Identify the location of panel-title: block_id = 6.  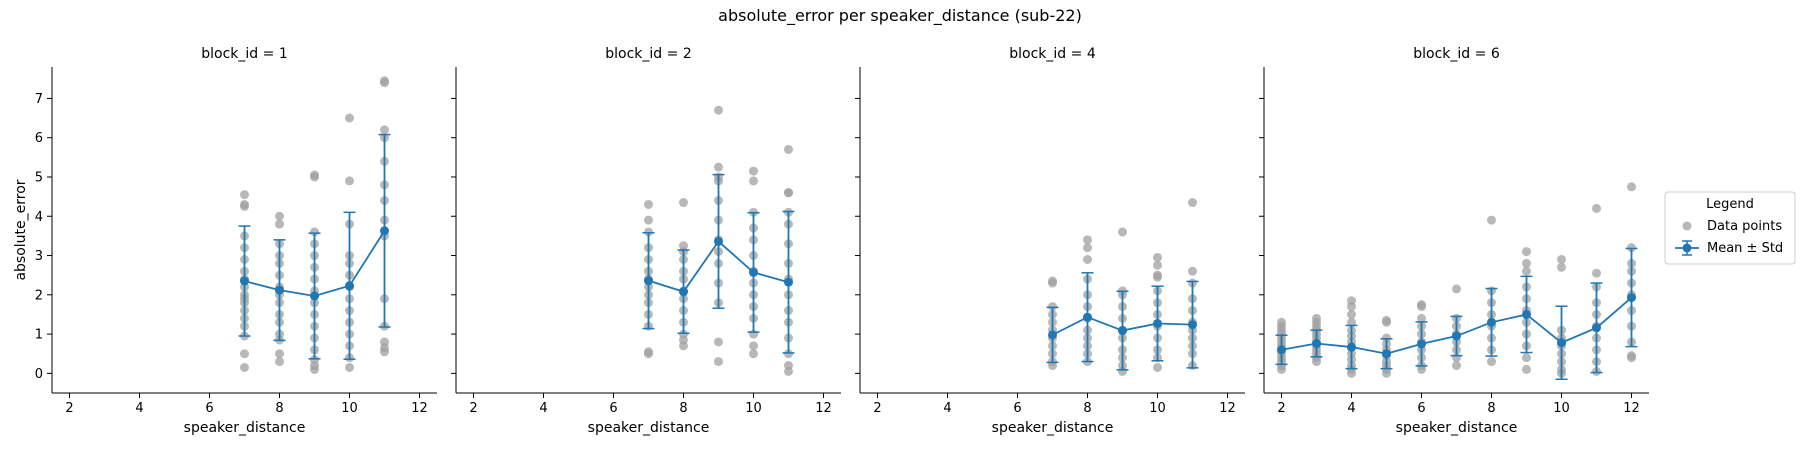
(1456, 54).